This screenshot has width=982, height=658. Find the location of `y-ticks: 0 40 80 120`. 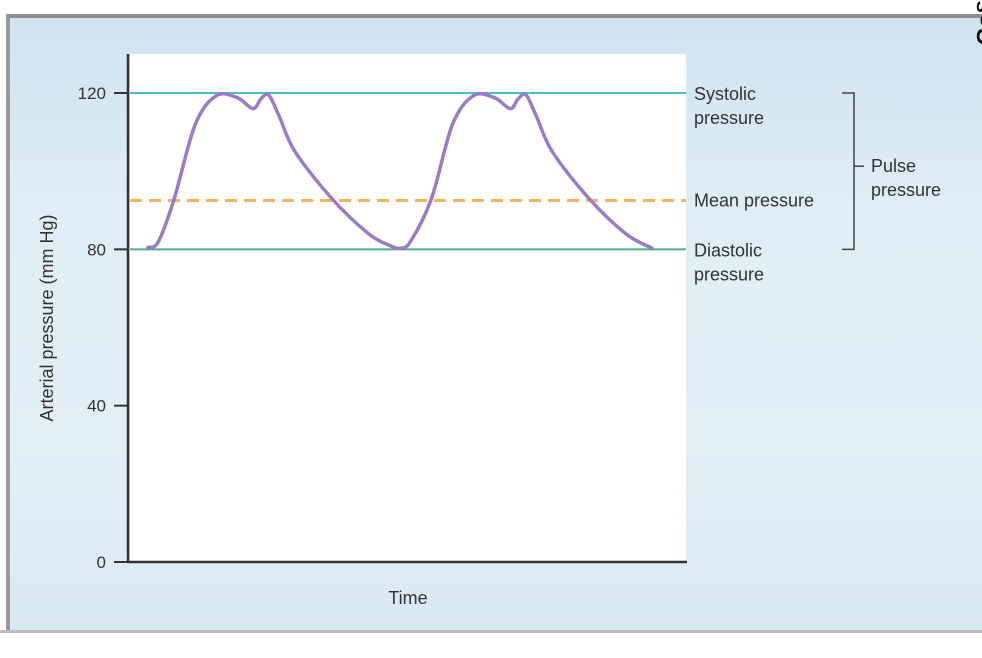

y-ticks: 0 40 80 120 is located at coordinates (103, 328).